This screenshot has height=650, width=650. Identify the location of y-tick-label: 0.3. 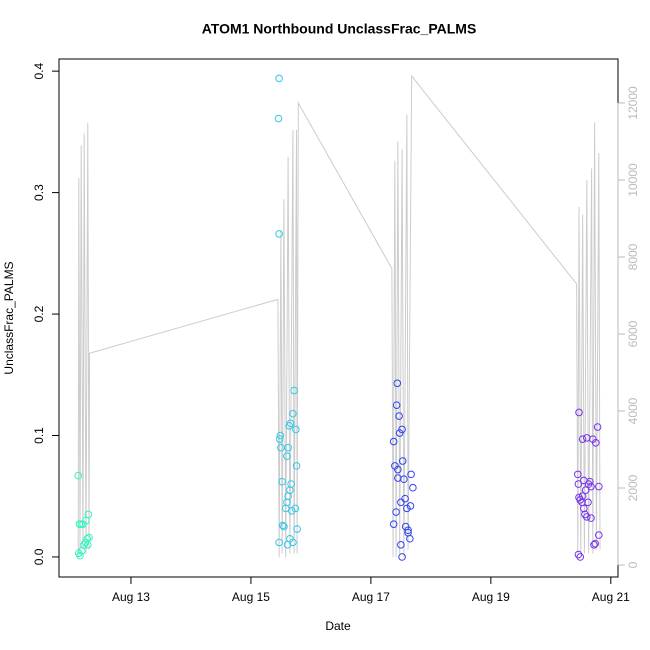
(39, 192).